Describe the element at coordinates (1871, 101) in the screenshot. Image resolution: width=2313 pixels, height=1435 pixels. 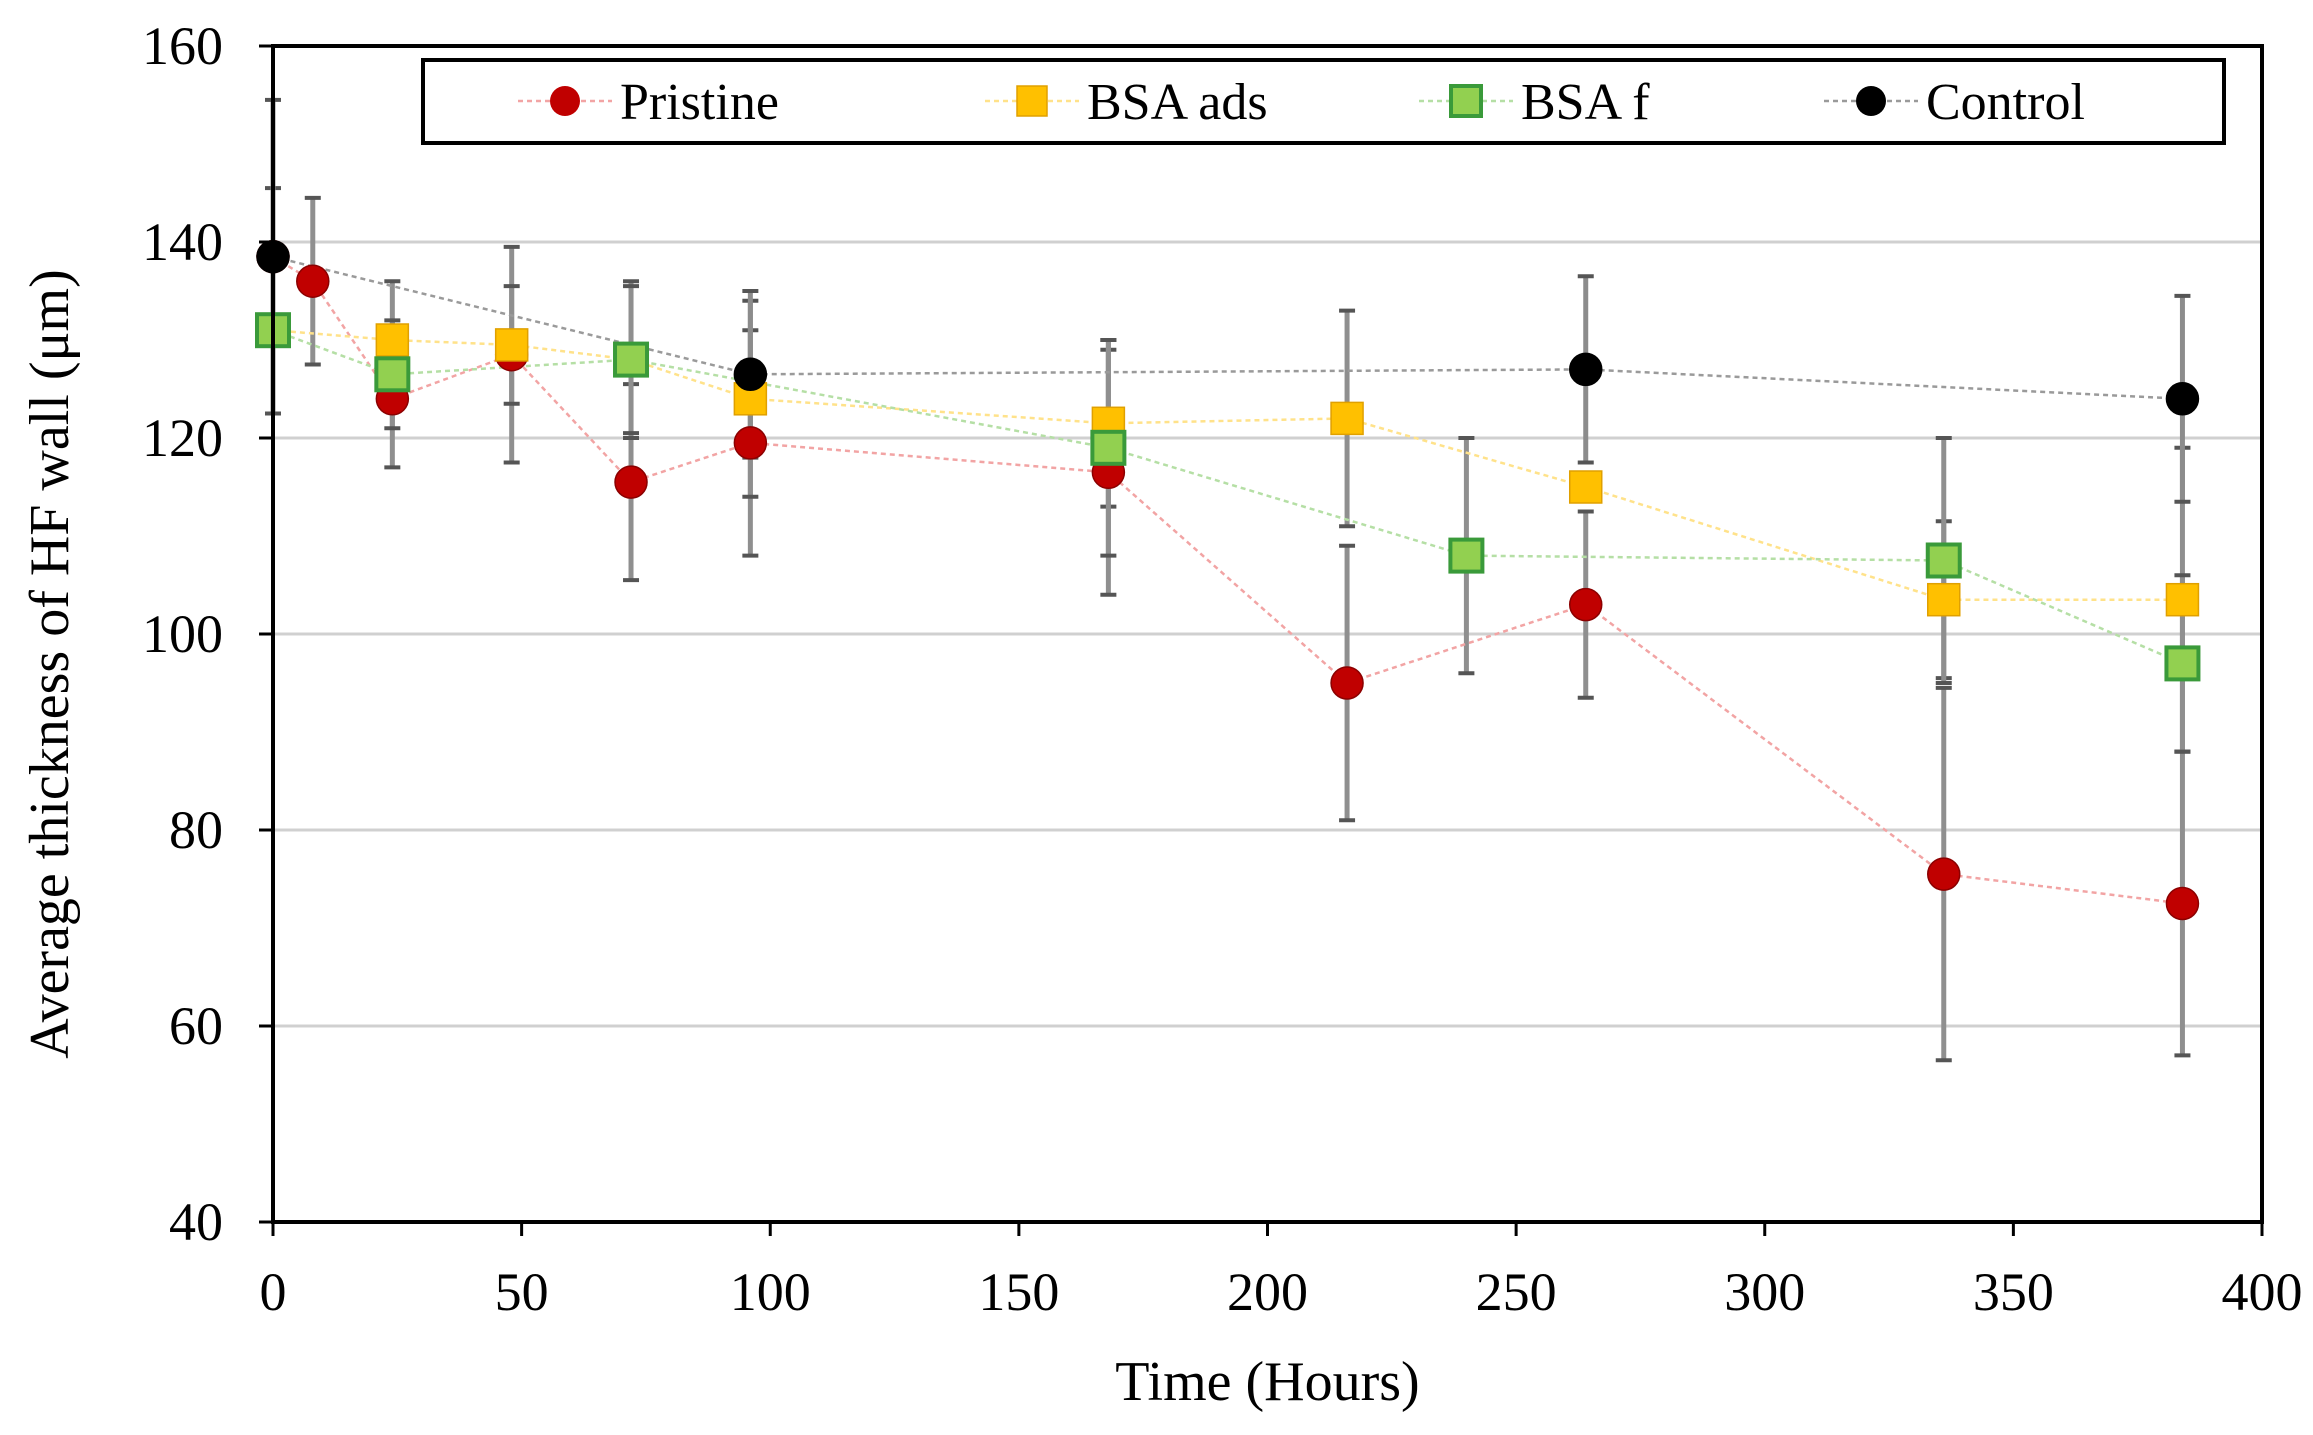
I see `legend-marker-control` at that location.